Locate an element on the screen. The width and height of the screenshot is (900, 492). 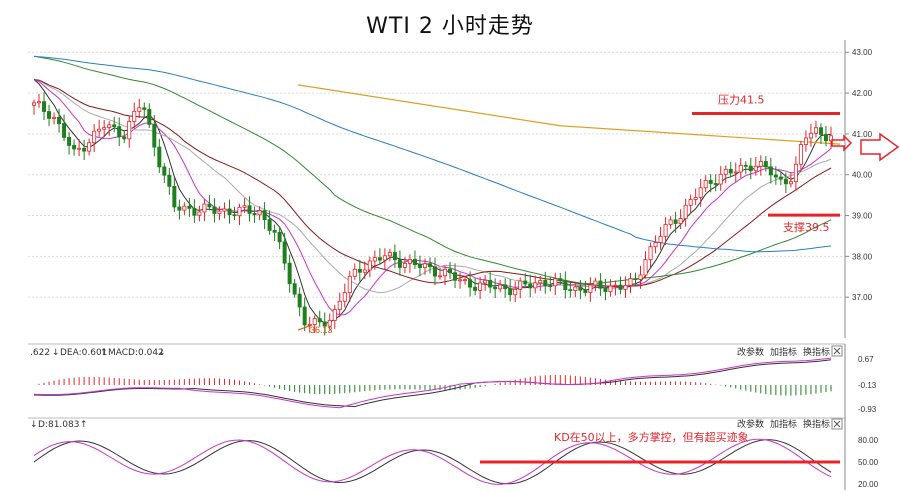
price-tick-label: 43.00 is located at coordinates (862, 52).